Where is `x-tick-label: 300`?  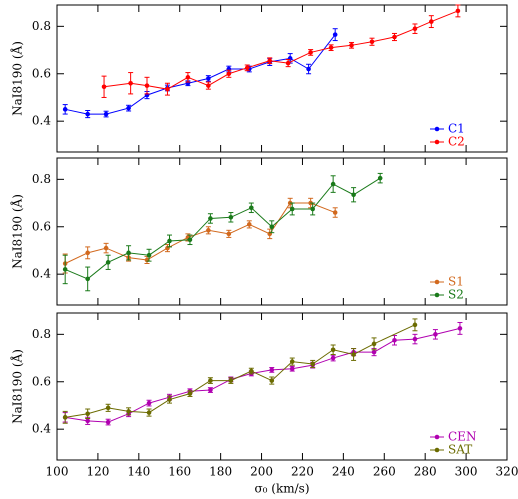 x-tick-label: 300 is located at coordinates (466, 472).